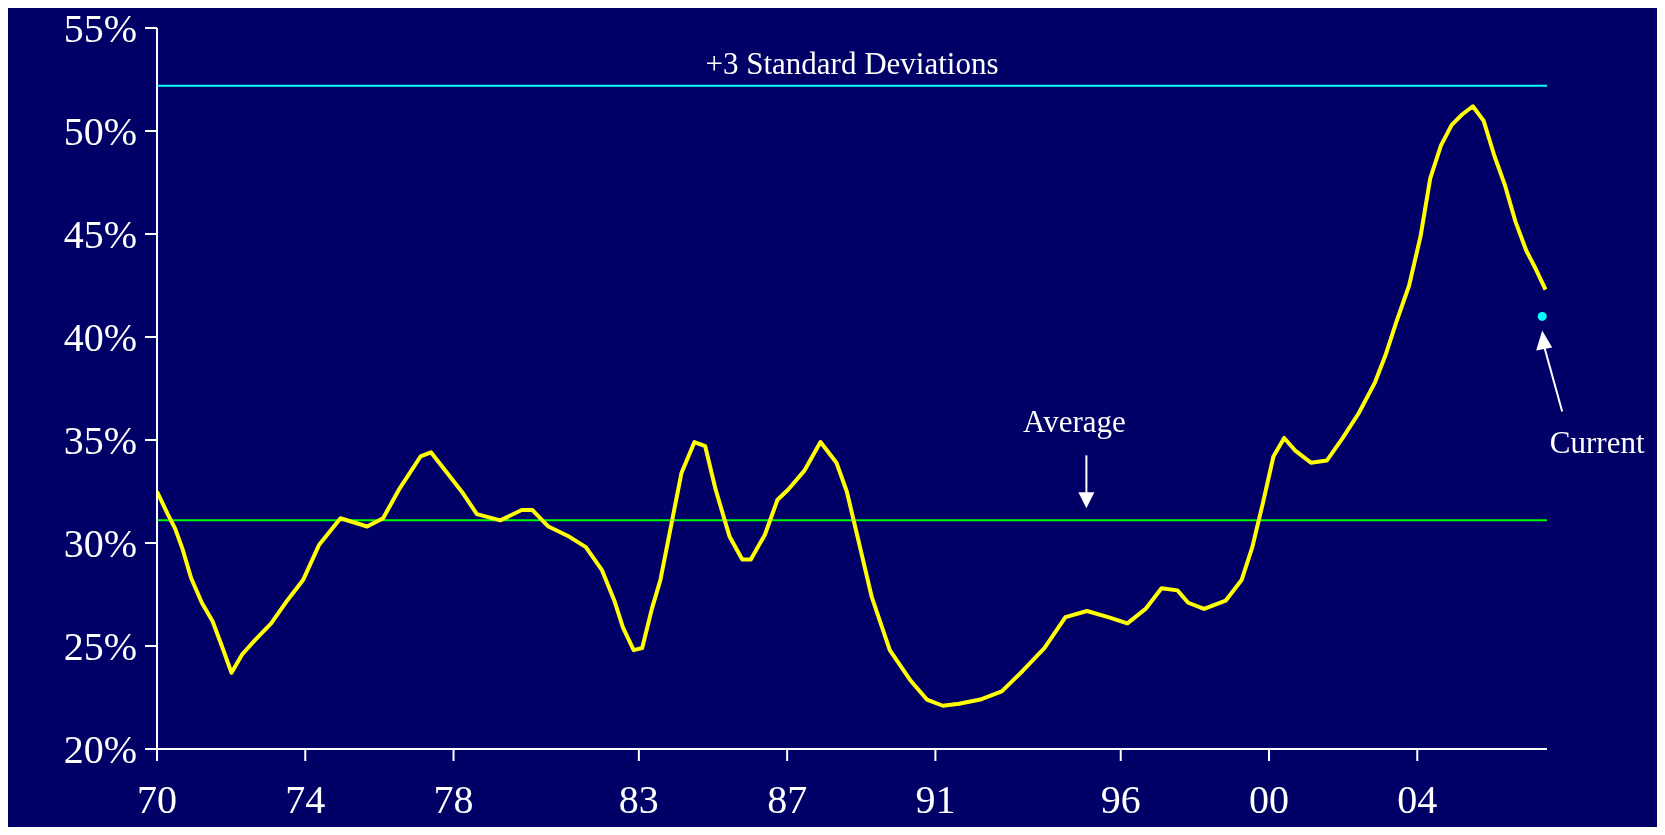 This screenshot has height=835, width=1665. I want to click on ref-line-label: +3 Standard Deviations, so click(852, 63).